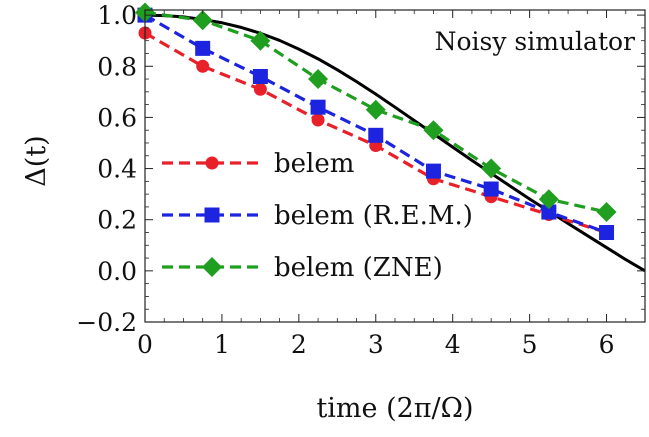 The height and width of the screenshot is (437, 649). What do you see at coordinates (530, 344) in the screenshot?
I see `x-tick-label: 5` at bounding box center [530, 344].